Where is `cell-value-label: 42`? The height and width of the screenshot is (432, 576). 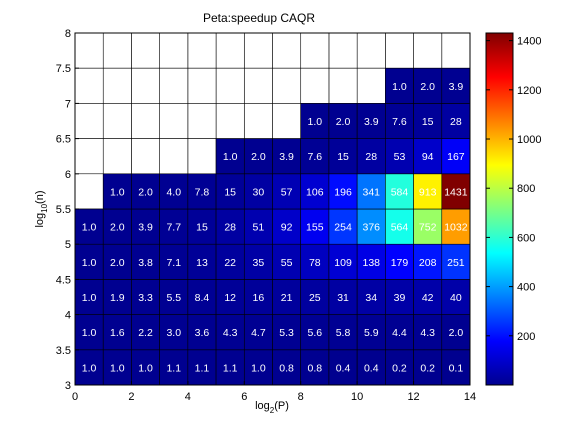
cell-value-label: 42 is located at coordinates (428, 298).